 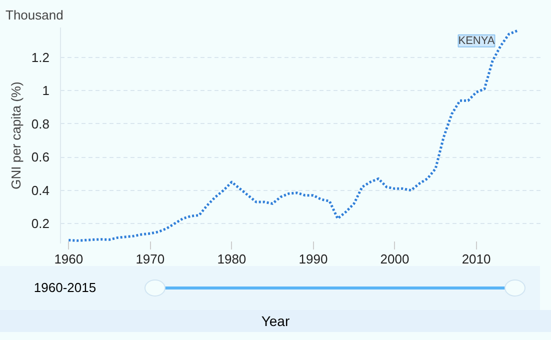 What do you see at coordinates (395, 259) in the screenshot?
I see `x-tick-label: 2000` at bounding box center [395, 259].